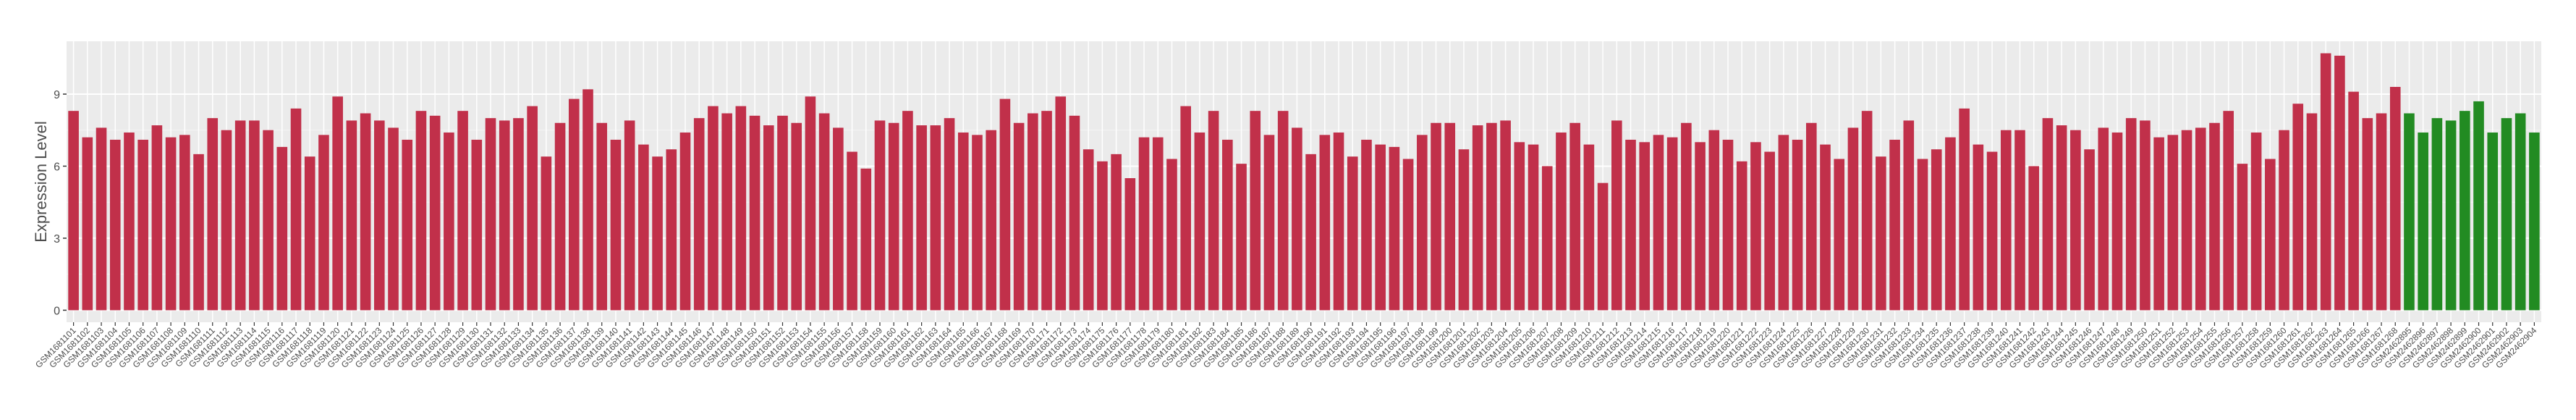 This screenshot has width=2576, height=420. Describe the element at coordinates (57, 95) in the screenshot. I see `y-tick-label: 9` at that location.